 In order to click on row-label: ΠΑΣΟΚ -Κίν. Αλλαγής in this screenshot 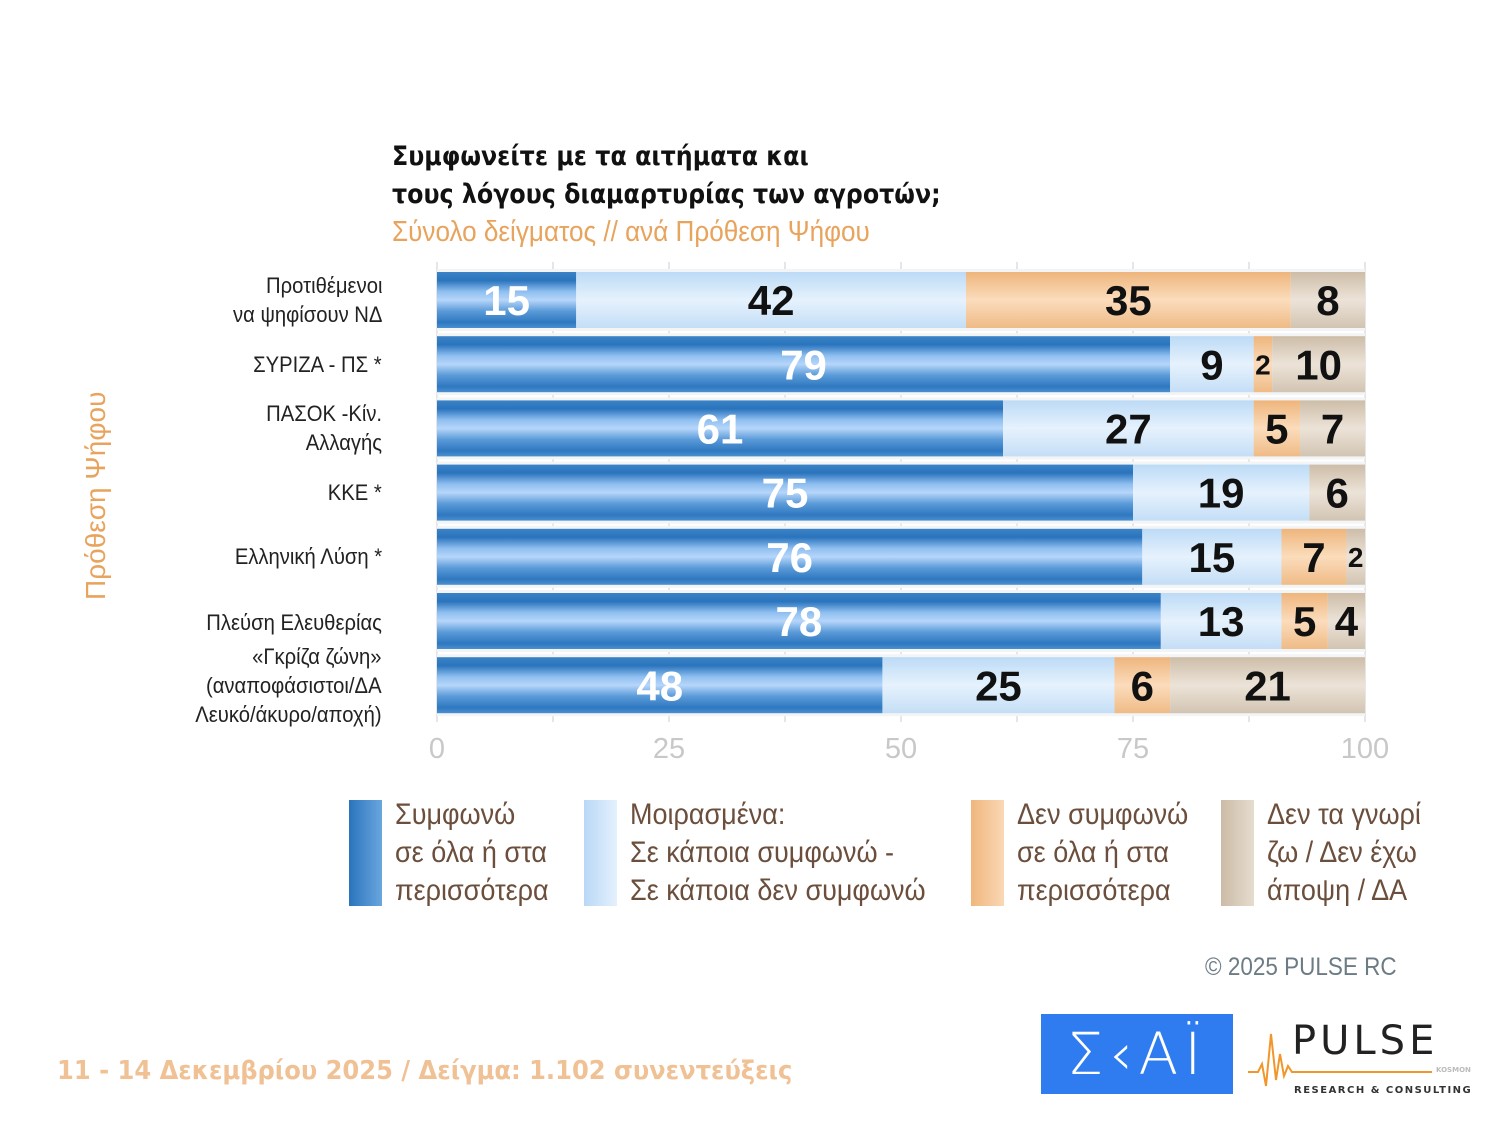, I will do `click(324, 428)`.